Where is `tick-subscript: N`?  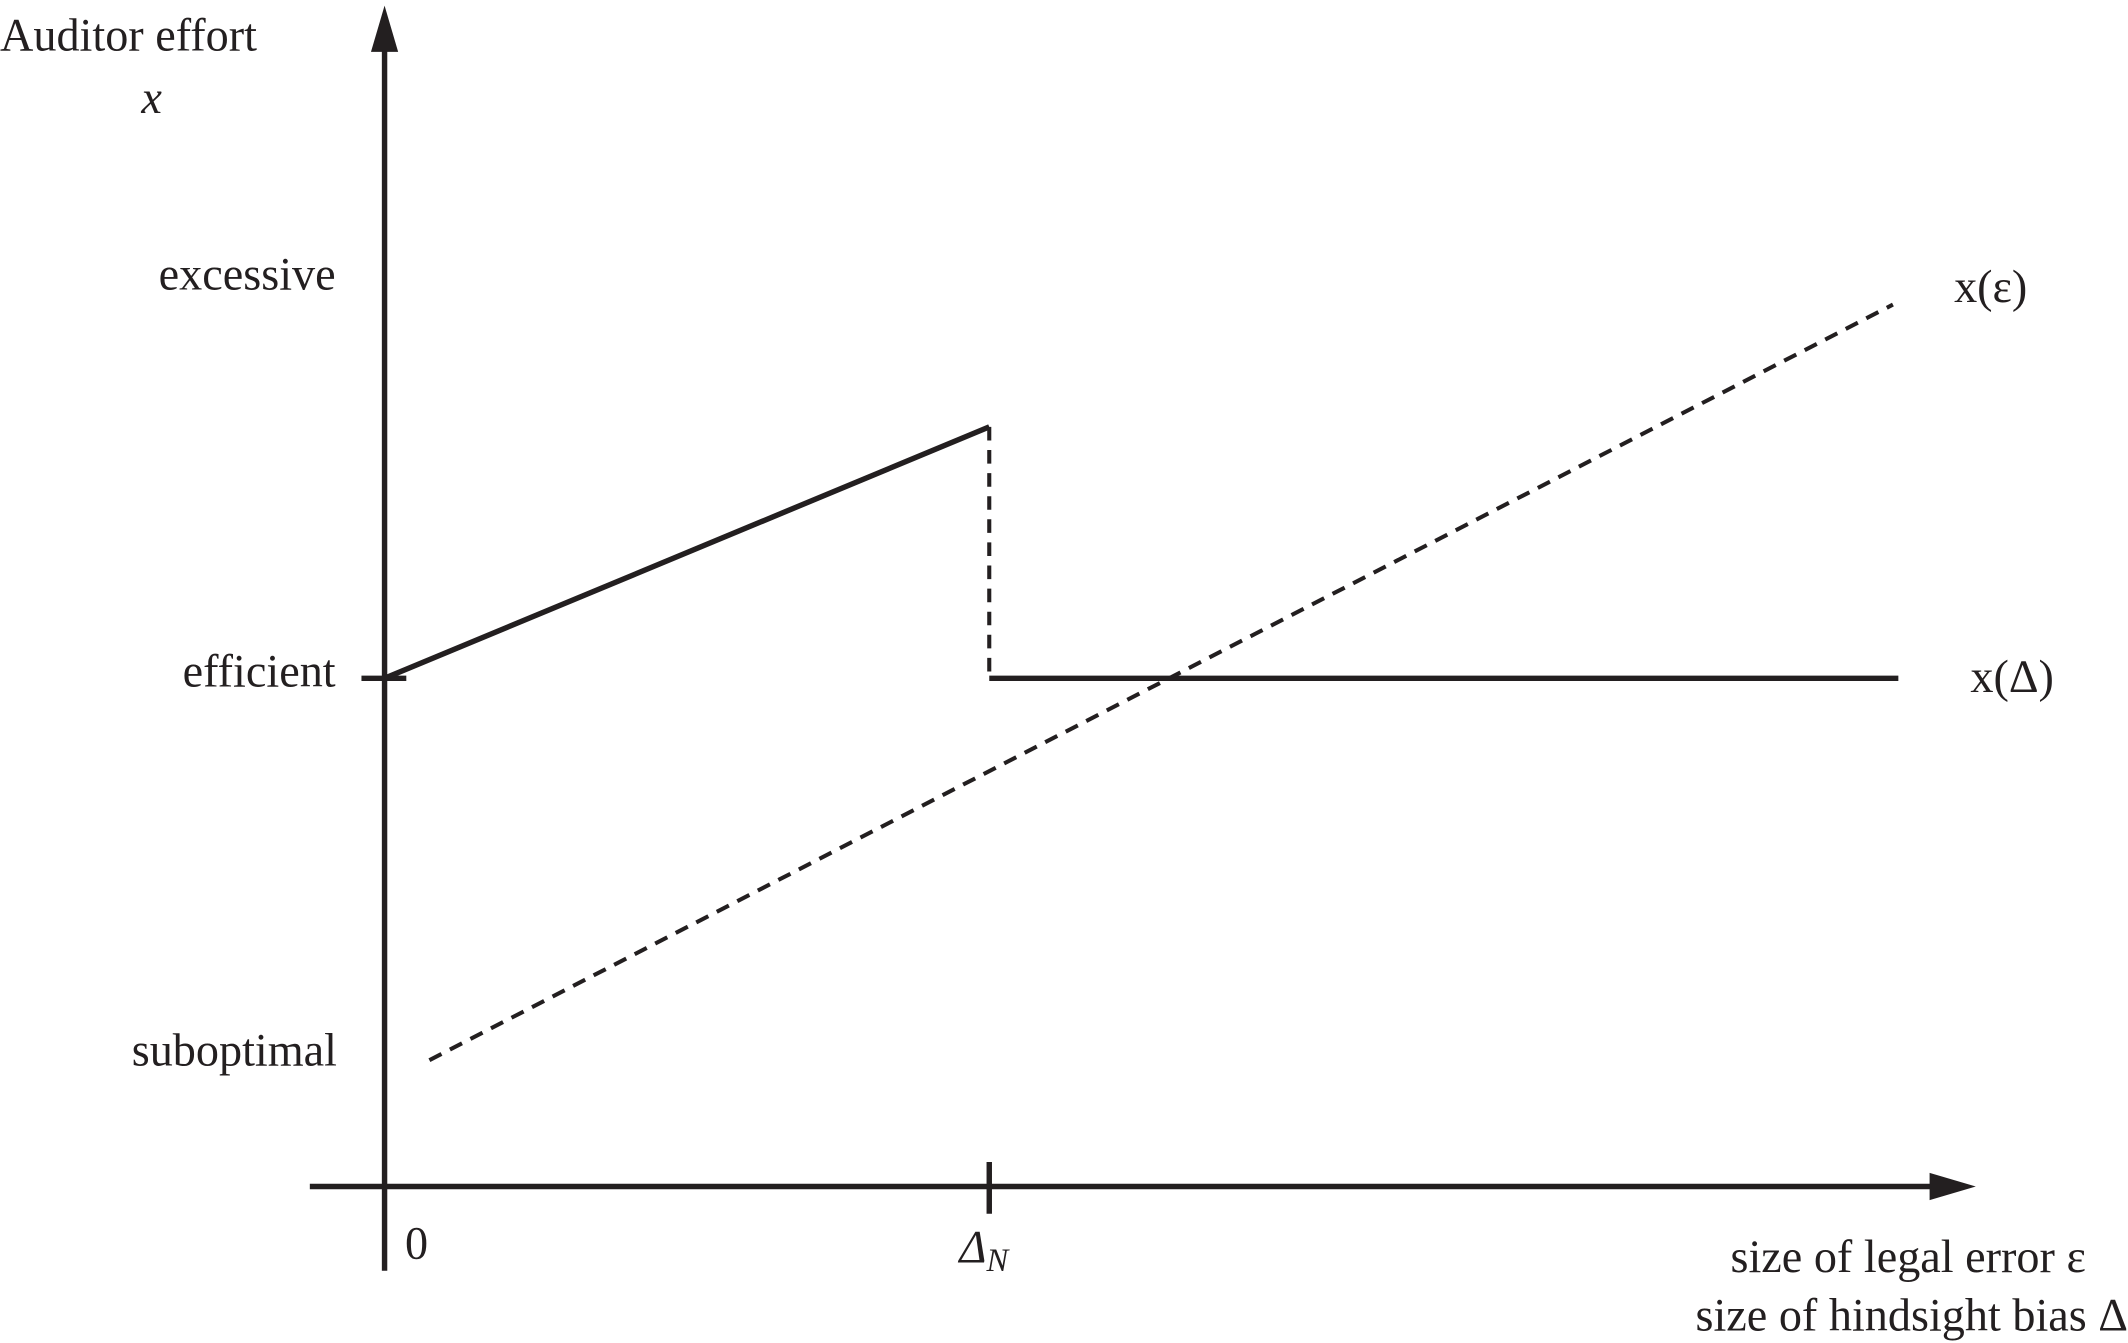
tick-subscript: N is located at coordinates (997, 1261).